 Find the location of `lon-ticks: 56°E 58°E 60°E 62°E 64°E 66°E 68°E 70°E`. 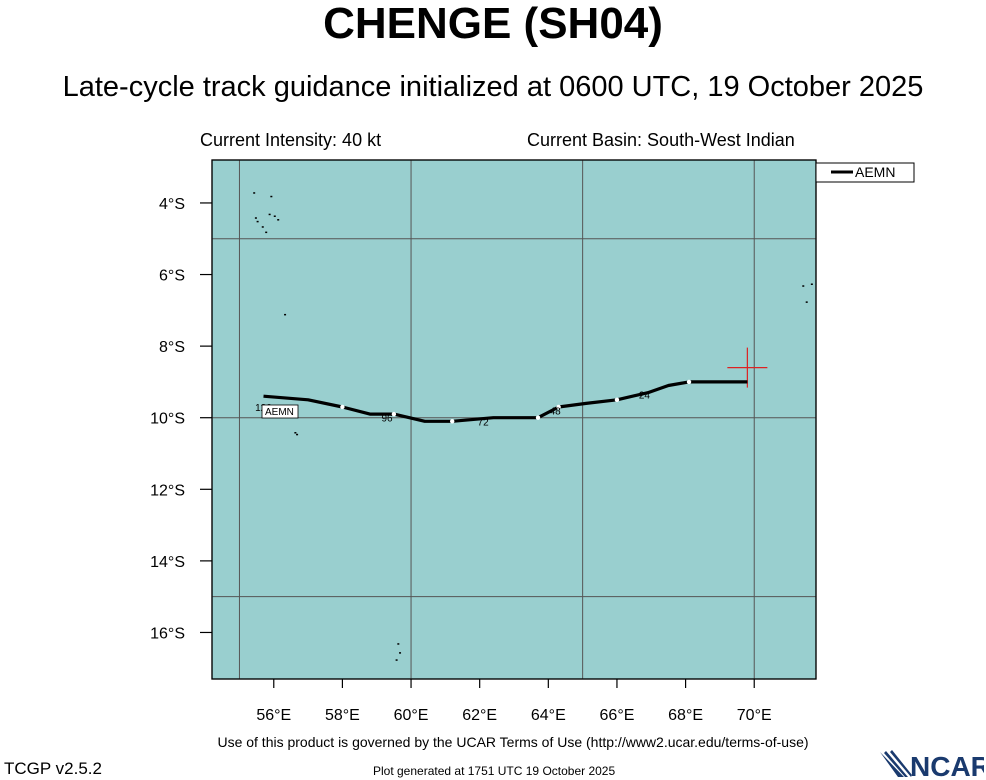

lon-ticks: 56°E 58°E 60°E 62°E 64°E 66°E 68°E 70°E is located at coordinates (514, 701).